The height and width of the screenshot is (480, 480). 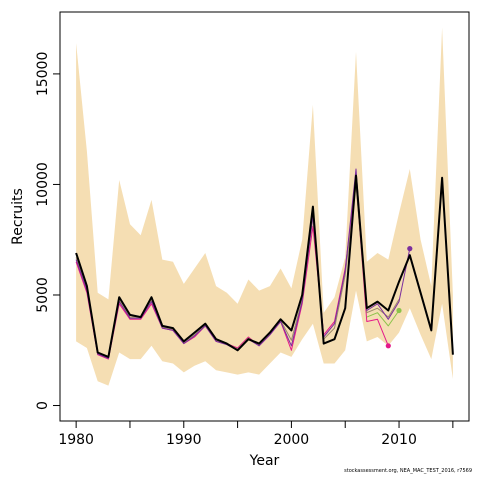 I want to click on x-tick-label: 2010, so click(x=399, y=440).